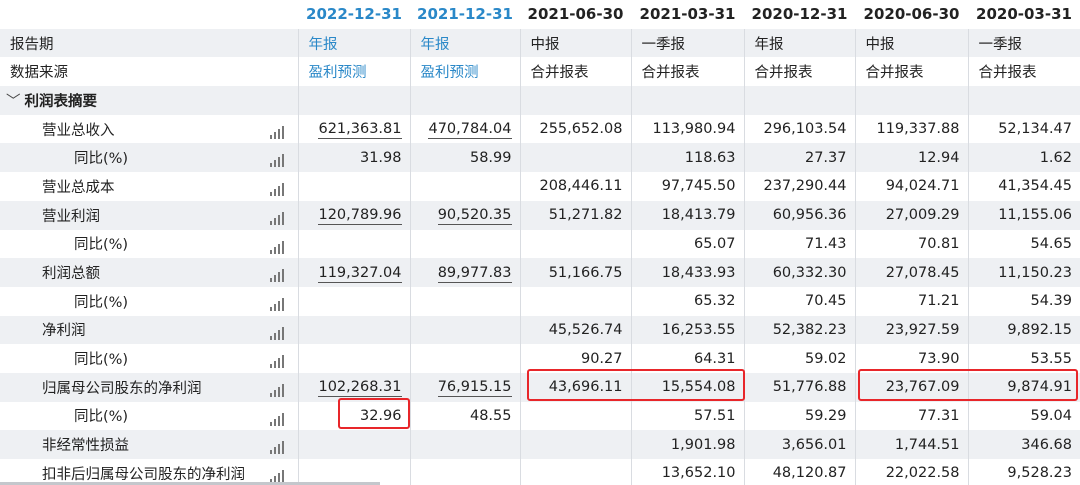 The image size is (1080, 485). What do you see at coordinates (687, 387) in the screenshot?
I see `table-cell: 15,554.08` at bounding box center [687, 387].